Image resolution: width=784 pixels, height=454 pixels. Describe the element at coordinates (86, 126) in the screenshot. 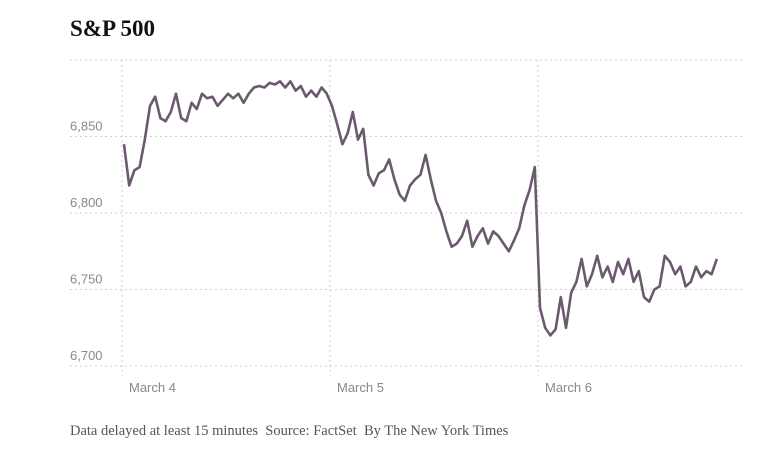

I see `y-tick-label: 6,850` at that location.